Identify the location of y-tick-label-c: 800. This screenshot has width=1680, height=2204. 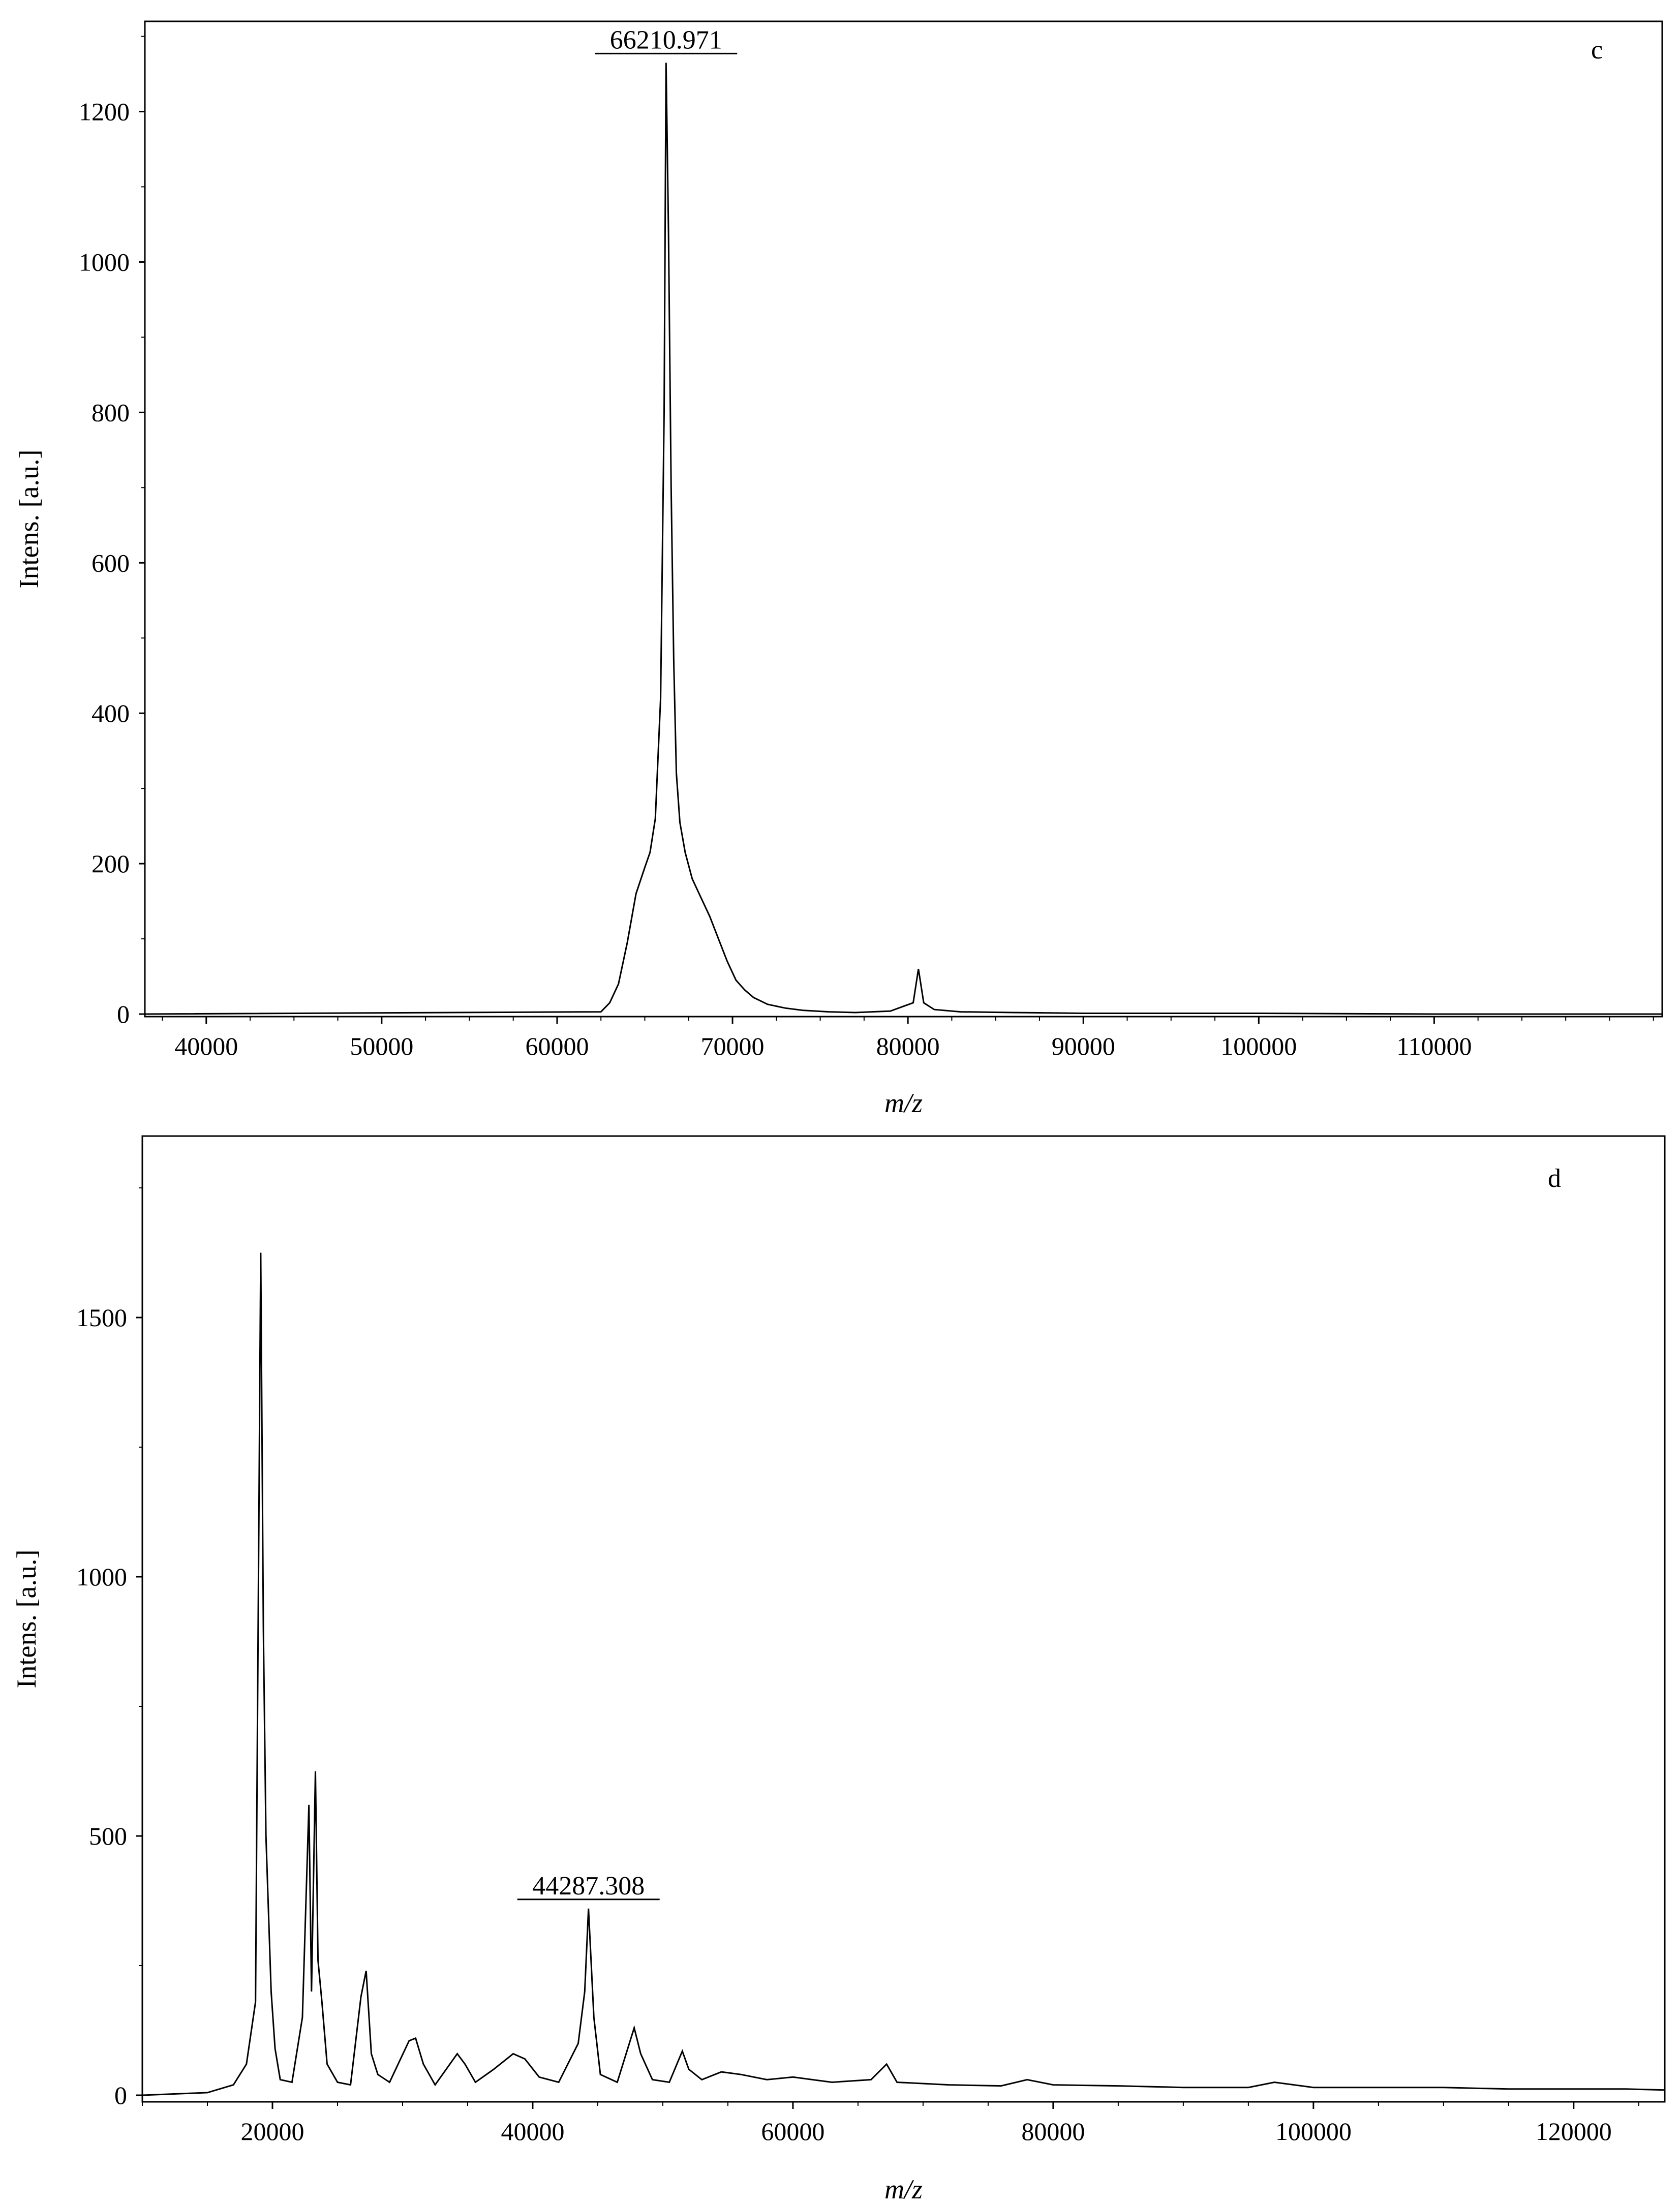
(110, 412).